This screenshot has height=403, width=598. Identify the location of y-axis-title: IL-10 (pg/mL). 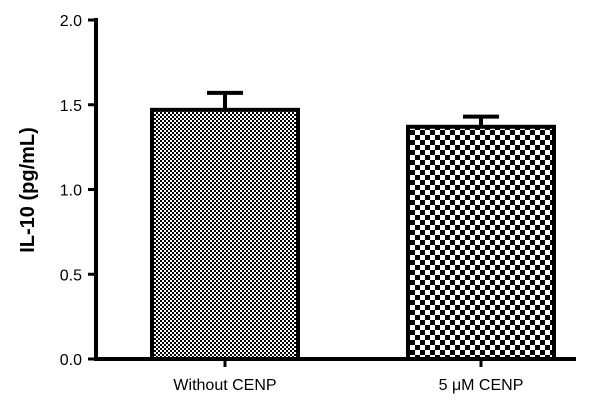
(28, 190).